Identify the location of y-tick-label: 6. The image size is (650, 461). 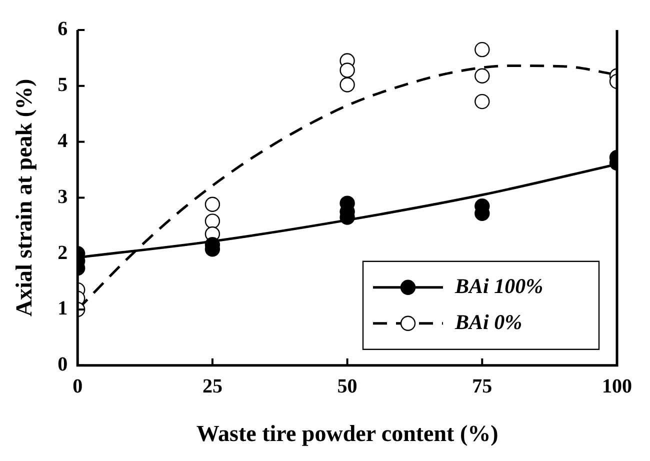
(63, 29).